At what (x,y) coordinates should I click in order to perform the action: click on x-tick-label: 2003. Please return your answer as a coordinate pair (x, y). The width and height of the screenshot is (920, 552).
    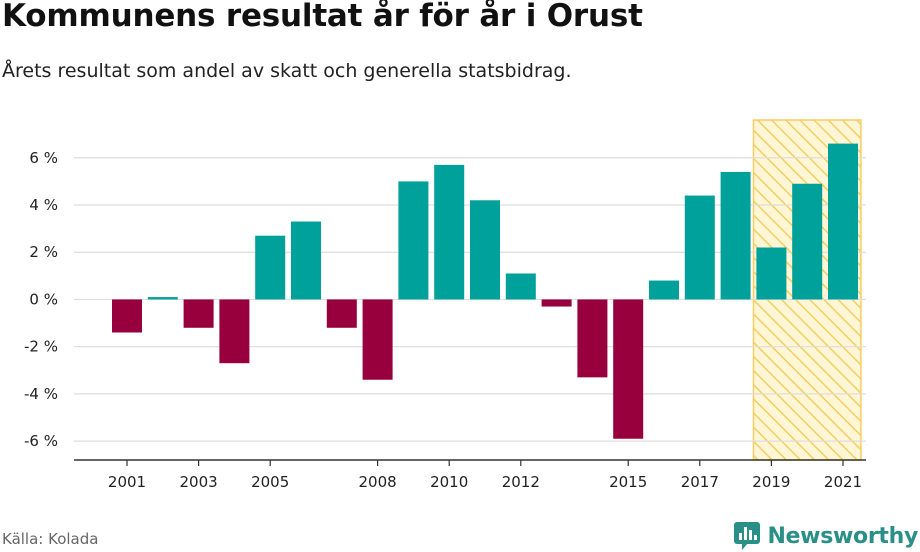
    Looking at the image, I should click on (199, 482).